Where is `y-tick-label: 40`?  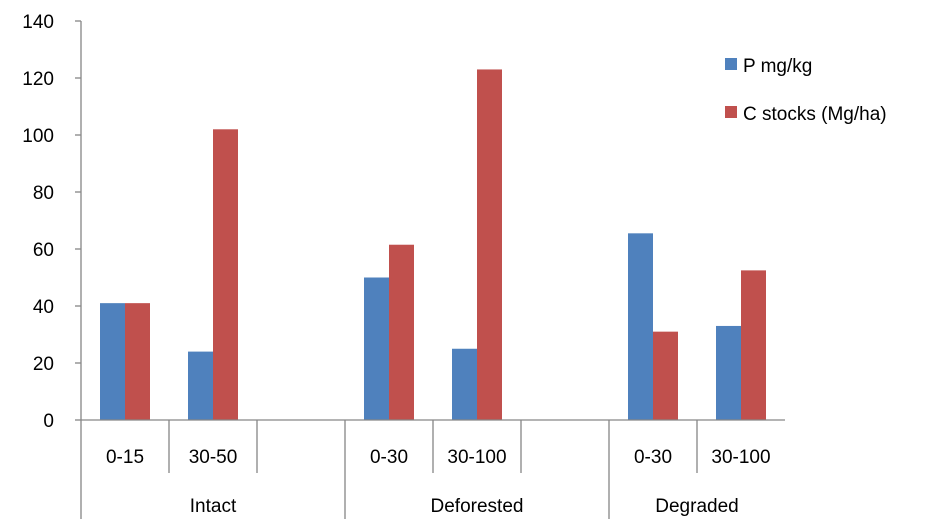
y-tick-label: 40 is located at coordinates (43, 307).